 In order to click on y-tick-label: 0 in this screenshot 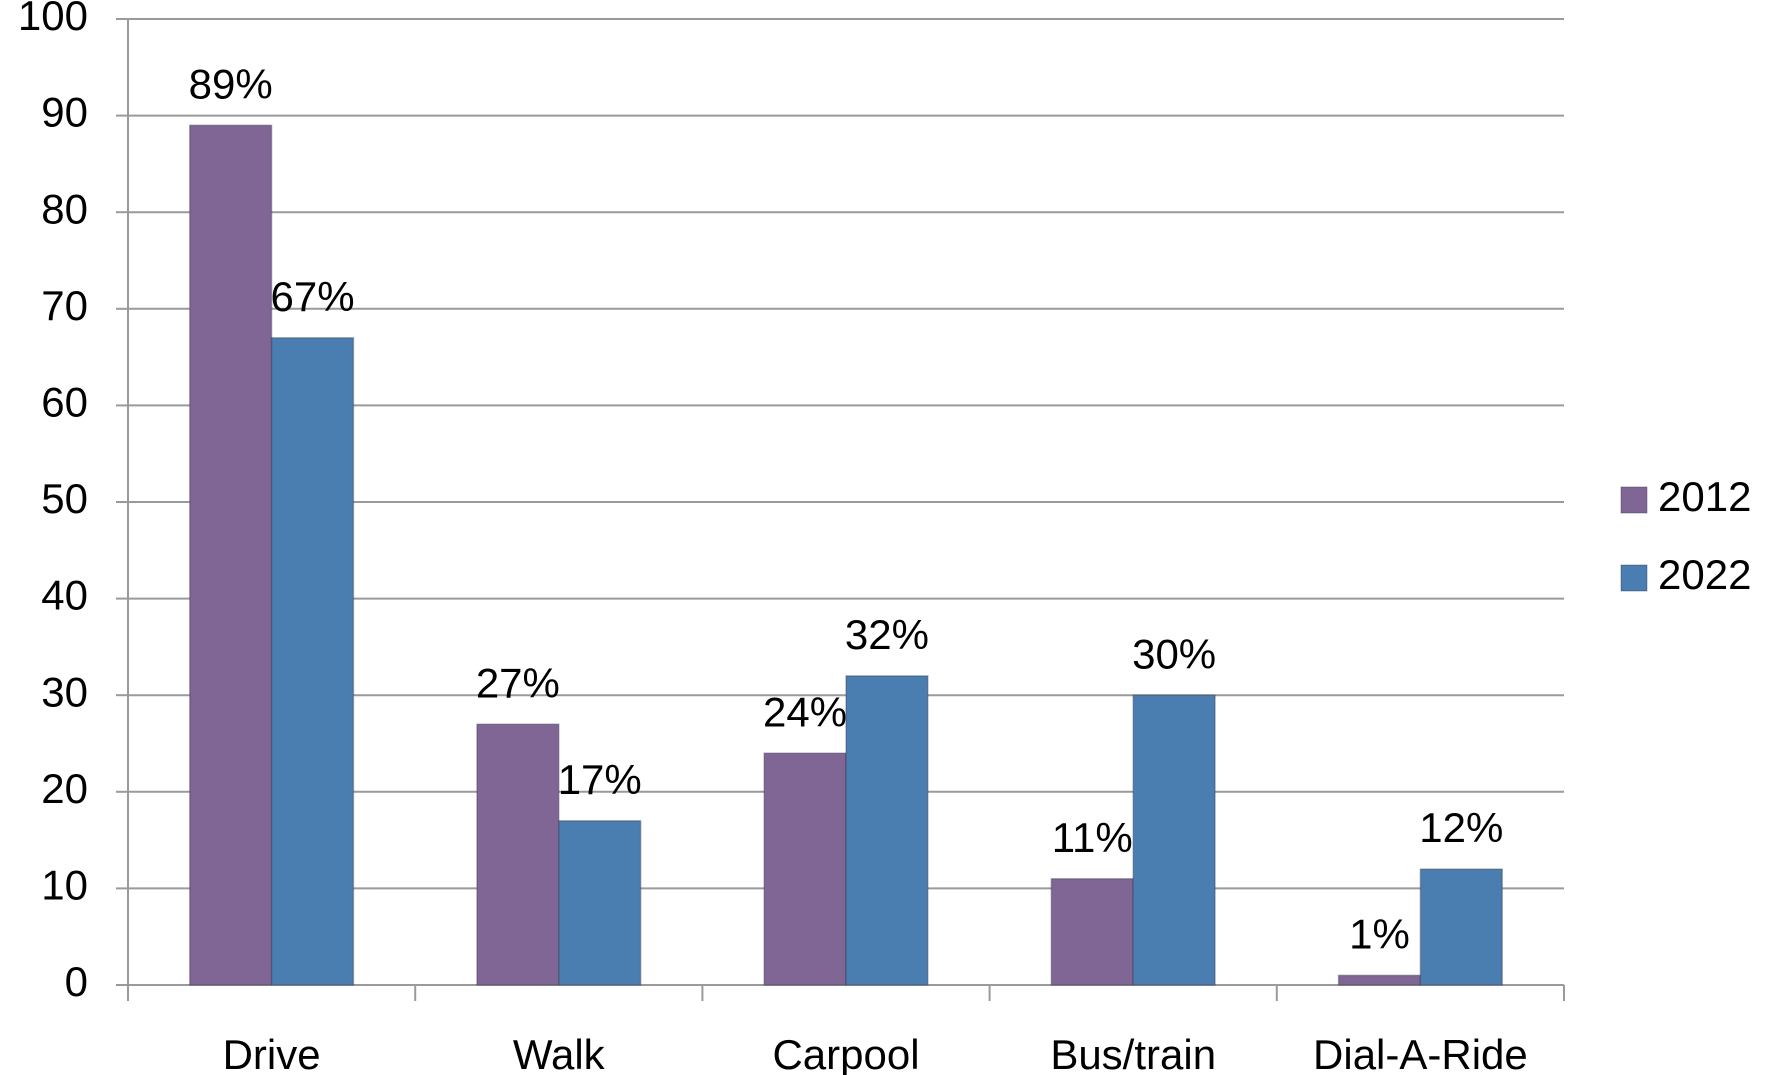, I will do `click(76, 981)`.